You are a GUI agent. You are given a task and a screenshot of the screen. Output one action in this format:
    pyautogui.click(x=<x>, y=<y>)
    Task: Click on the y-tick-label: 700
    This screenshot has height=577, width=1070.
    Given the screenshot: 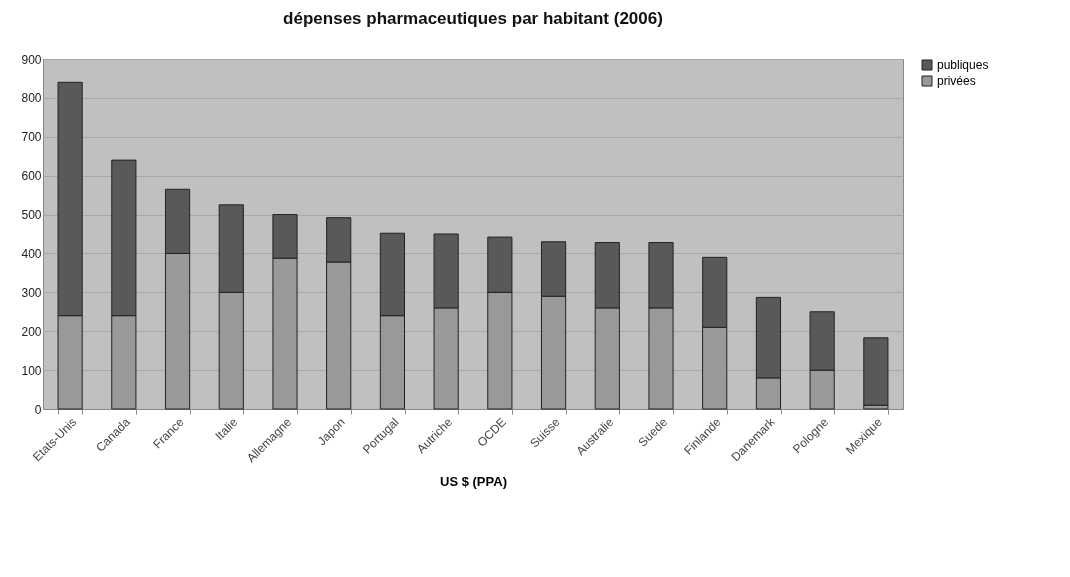 What is the action you would take?
    pyautogui.click(x=31, y=137)
    